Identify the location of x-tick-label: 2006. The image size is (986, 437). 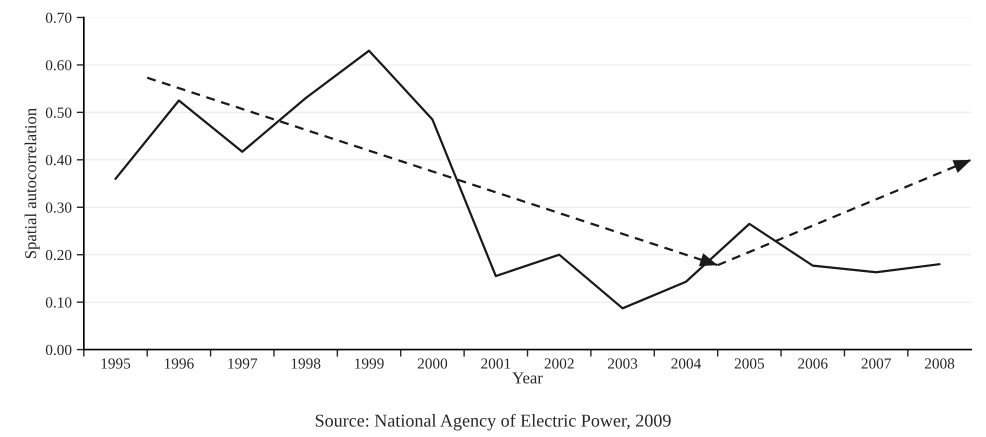
(813, 363).